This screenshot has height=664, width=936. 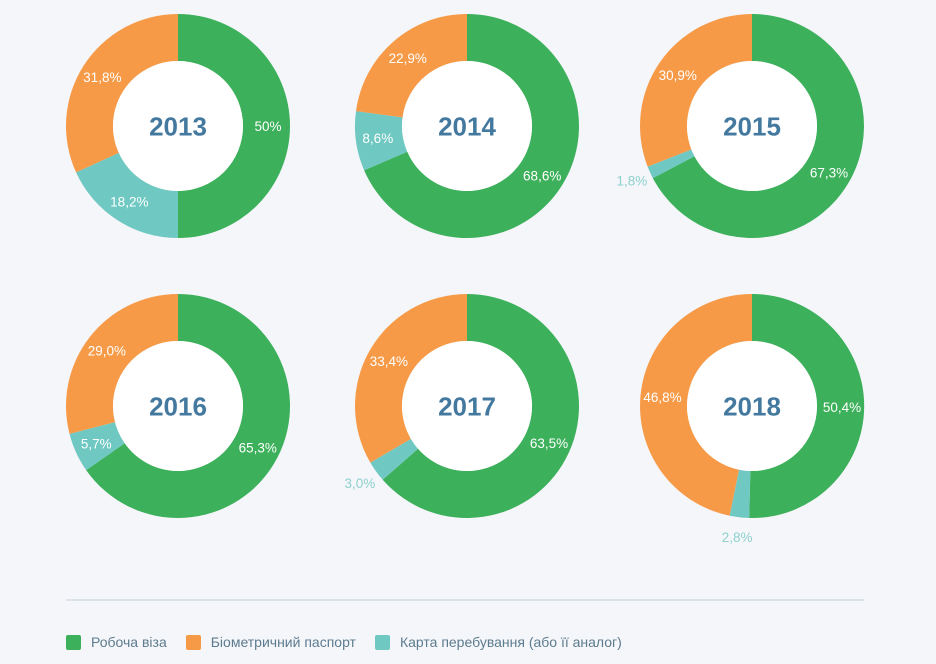 What do you see at coordinates (193, 642) in the screenshot?
I see `legend-swatch-biometric-passport-icon` at bounding box center [193, 642].